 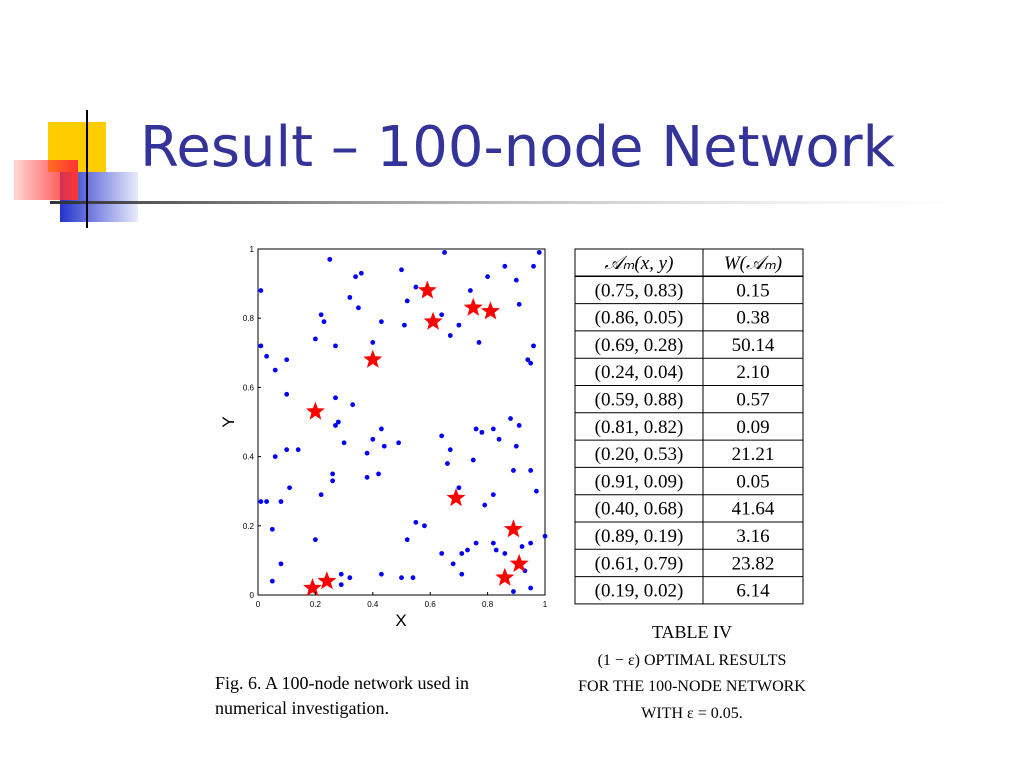 I want to click on y-tick-label: 0.4, so click(x=249, y=457).